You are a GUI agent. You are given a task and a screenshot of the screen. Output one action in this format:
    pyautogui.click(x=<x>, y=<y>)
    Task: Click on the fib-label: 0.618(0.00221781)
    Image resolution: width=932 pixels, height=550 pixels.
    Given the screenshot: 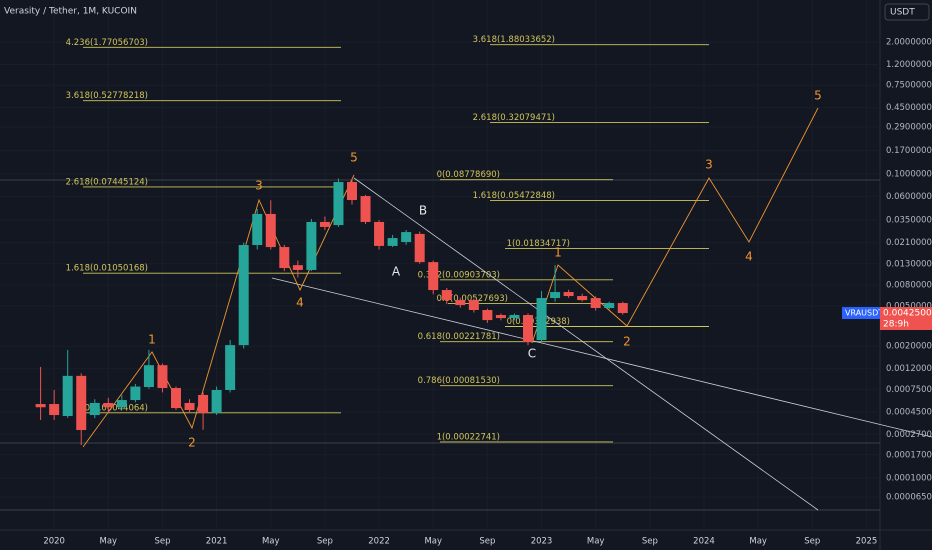 What is the action you would take?
    pyautogui.click(x=459, y=337)
    